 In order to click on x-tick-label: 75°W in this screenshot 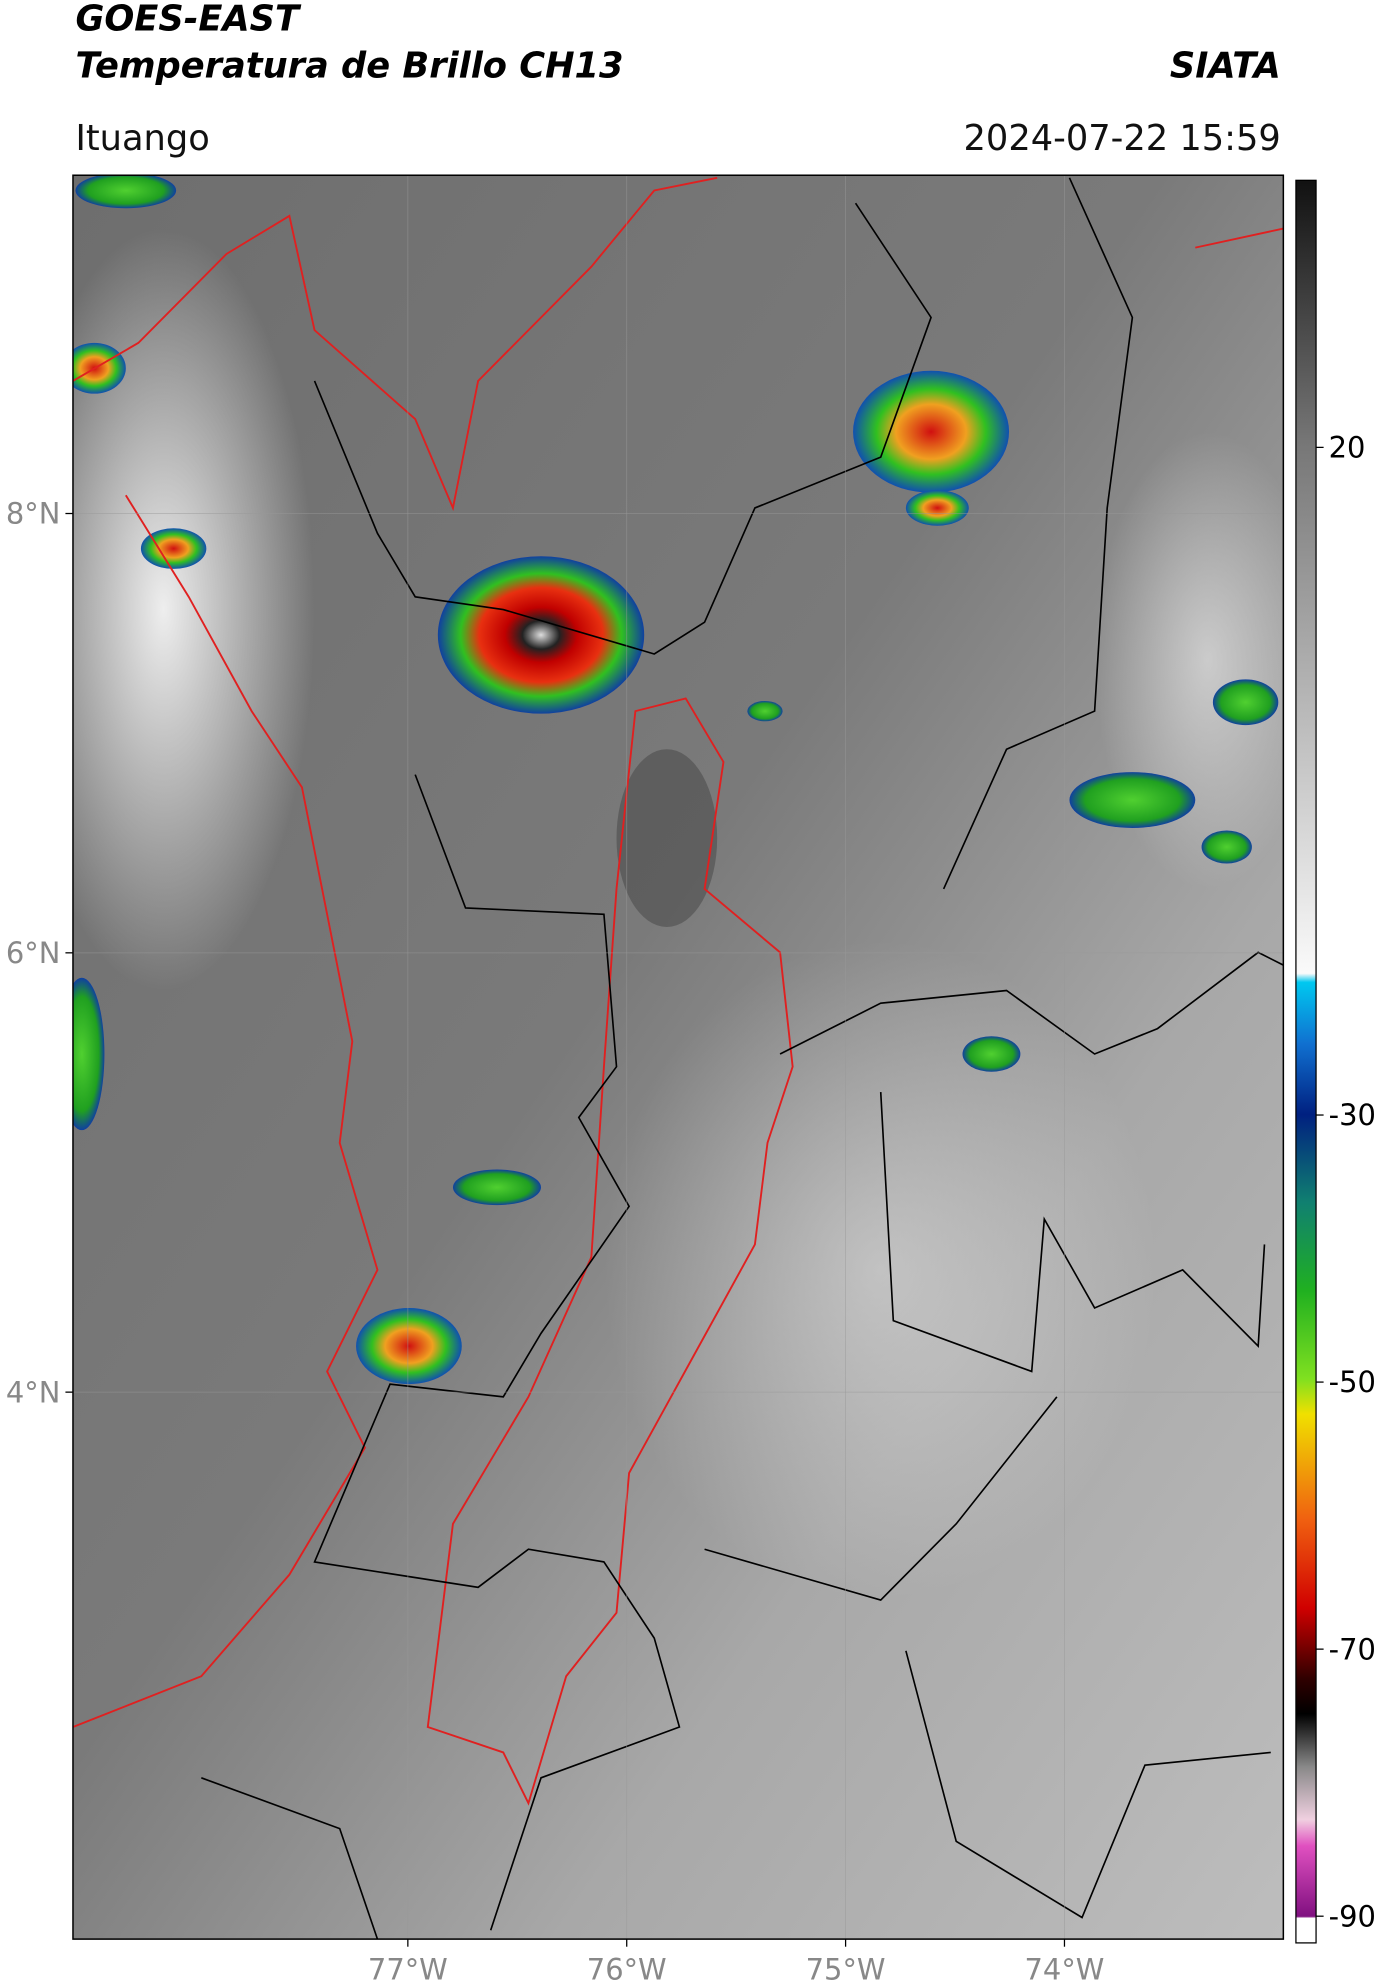, I will do `click(846, 1967)`.